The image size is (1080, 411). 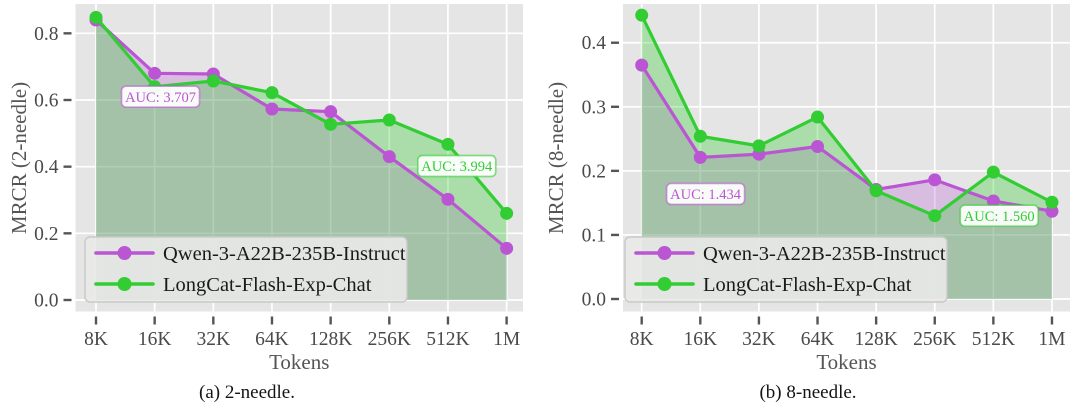 What do you see at coordinates (46, 101) in the screenshot?
I see `y-tick-label: 0.6` at bounding box center [46, 101].